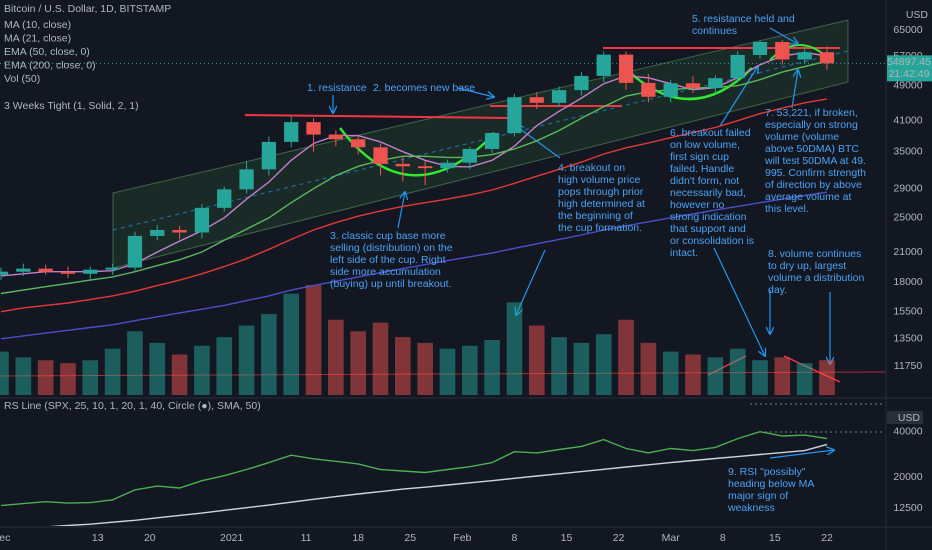 This screenshot has height=550, width=932. What do you see at coordinates (905, 417) in the screenshot?
I see `currency-box` at bounding box center [905, 417].